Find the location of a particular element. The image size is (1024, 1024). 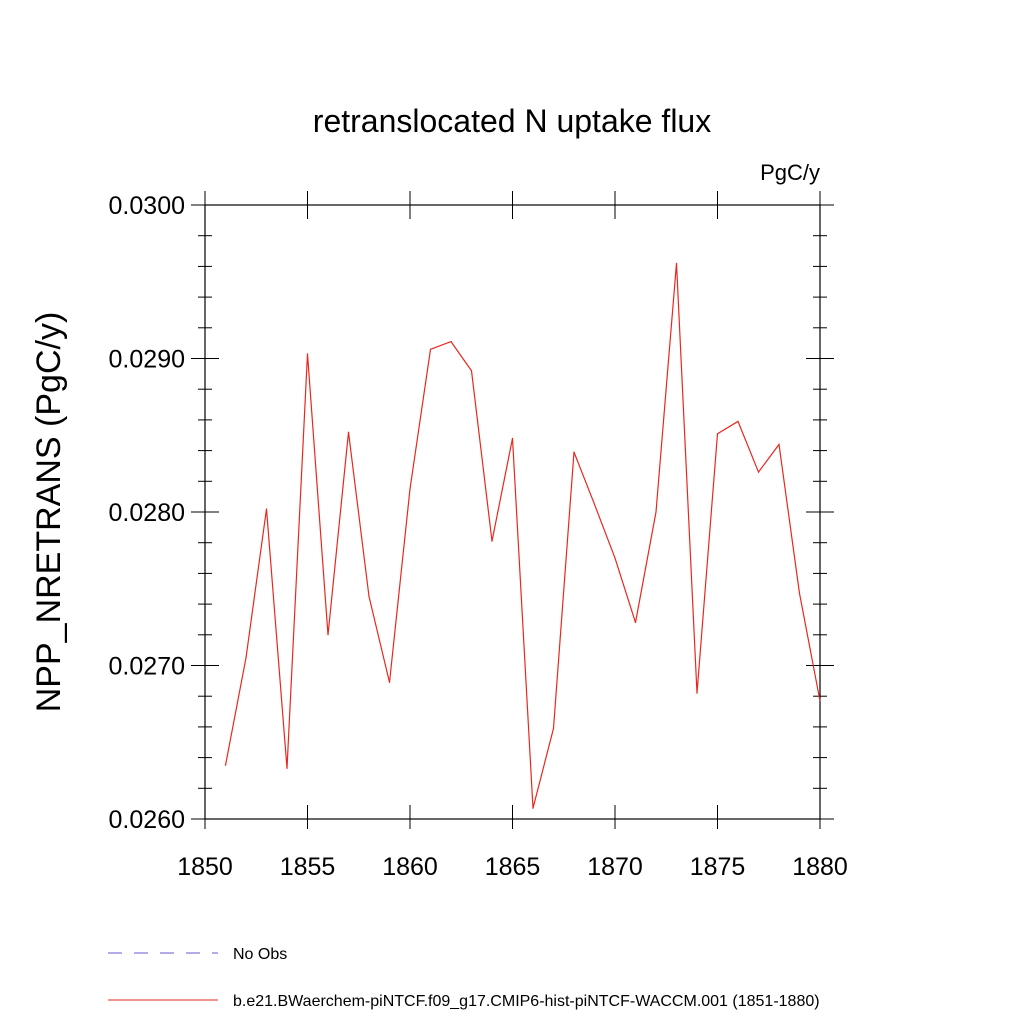

y-tick-label: 0.0270 is located at coordinates (147, 667).